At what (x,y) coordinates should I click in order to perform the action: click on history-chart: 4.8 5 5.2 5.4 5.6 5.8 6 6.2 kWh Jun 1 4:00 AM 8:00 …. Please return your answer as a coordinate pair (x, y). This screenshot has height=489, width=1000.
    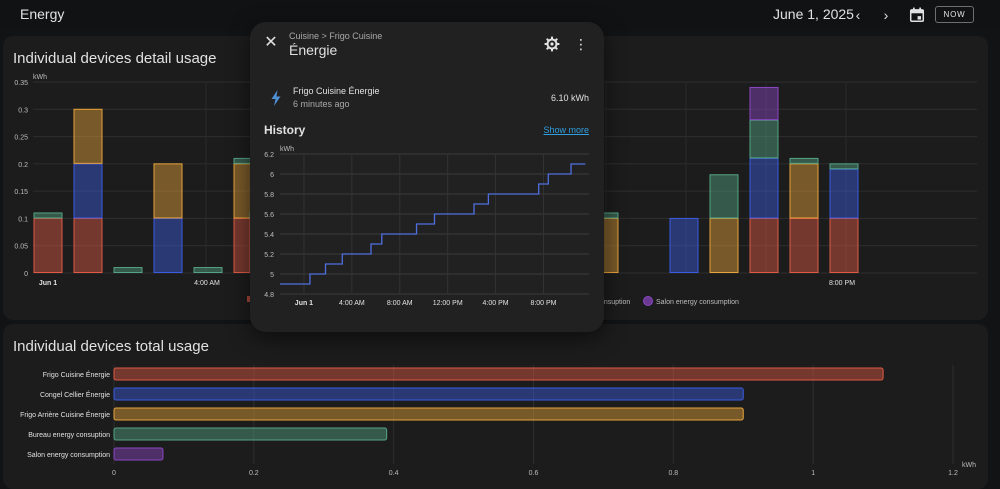
    Looking at the image, I should click on (426, 226).